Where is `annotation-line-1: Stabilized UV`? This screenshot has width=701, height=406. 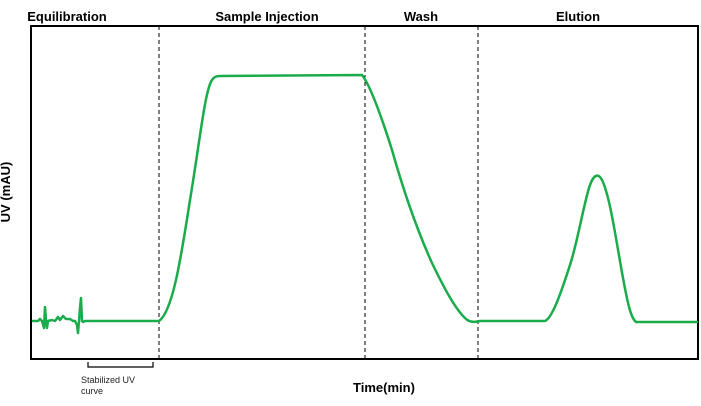
annotation-line-1: Stabilized UV is located at coordinates (108, 380).